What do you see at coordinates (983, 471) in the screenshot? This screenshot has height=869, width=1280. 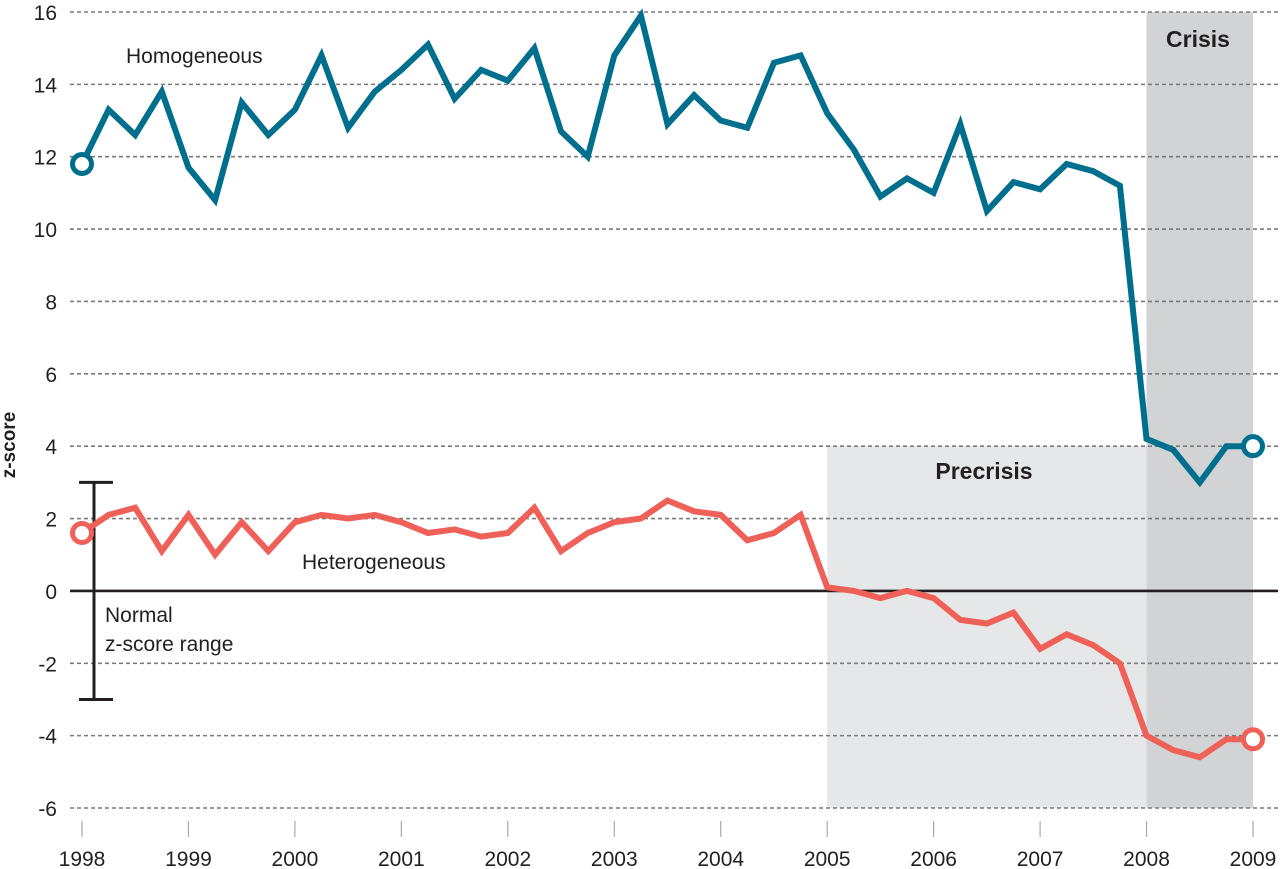 I see `precrisis-region-label: Precrisis` at bounding box center [983, 471].